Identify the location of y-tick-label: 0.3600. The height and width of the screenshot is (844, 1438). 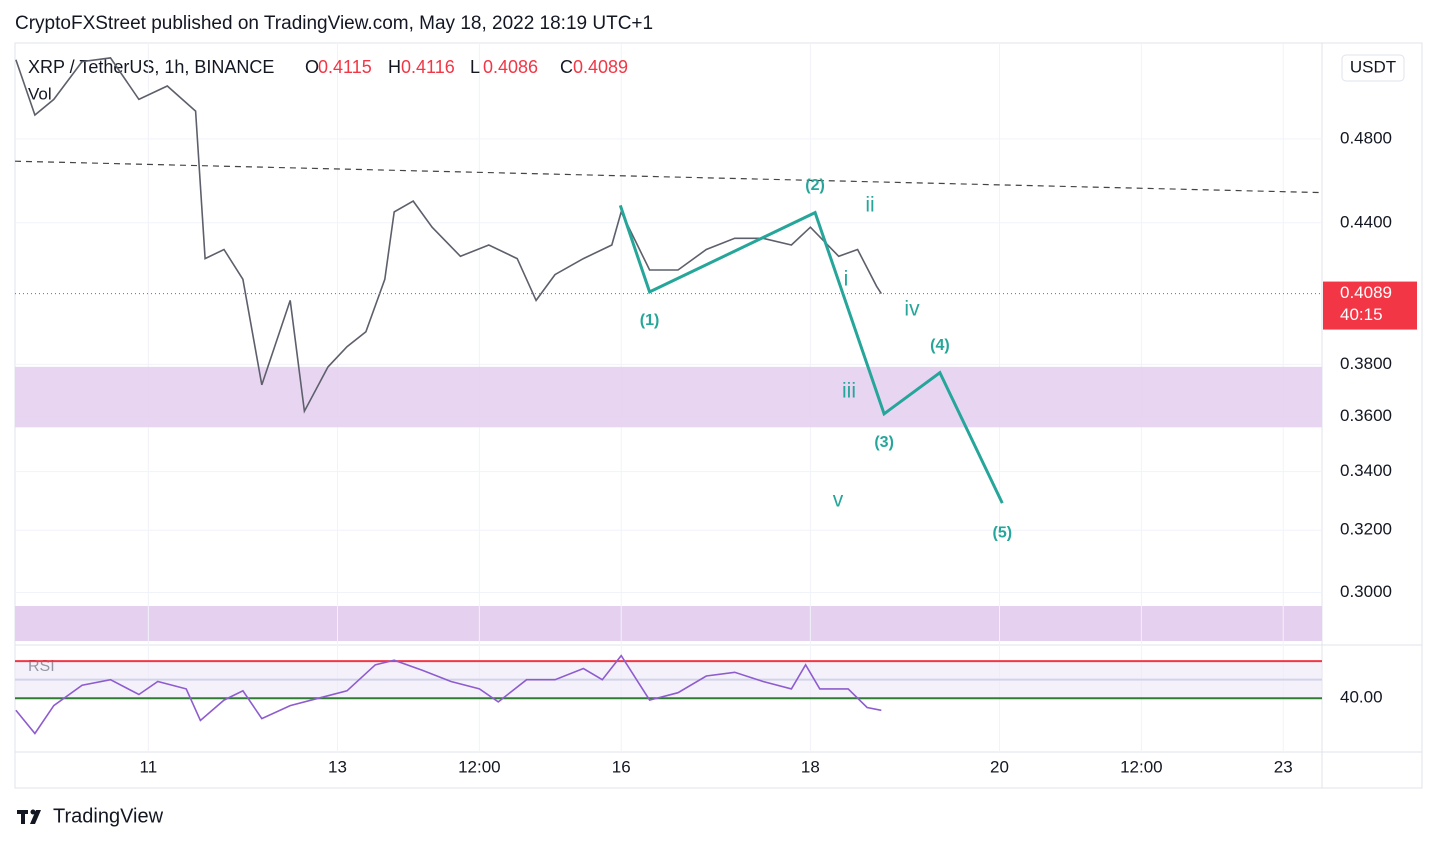
(1366, 415).